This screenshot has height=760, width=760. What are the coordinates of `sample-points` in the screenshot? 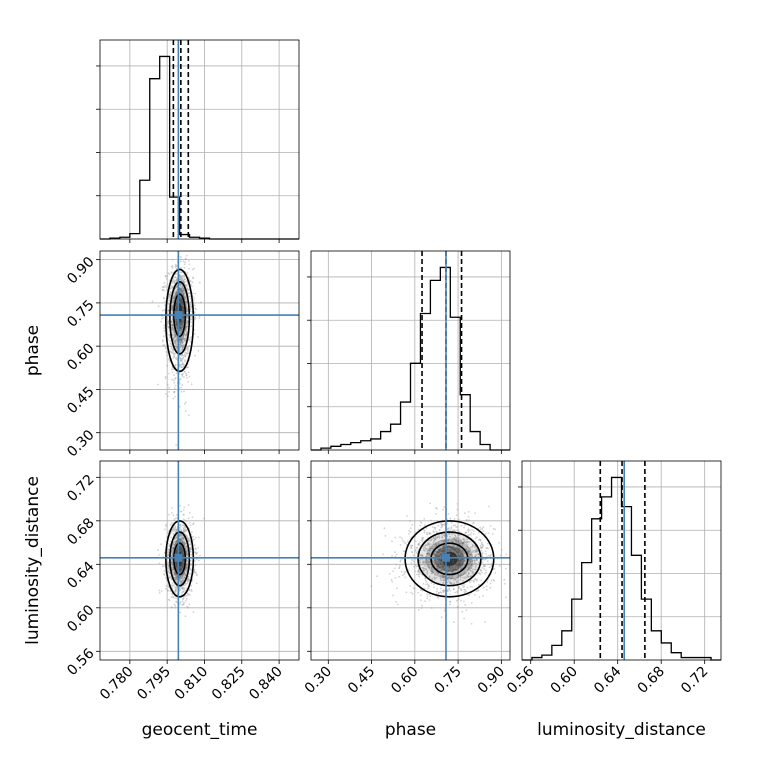 It's located at (438, 563).